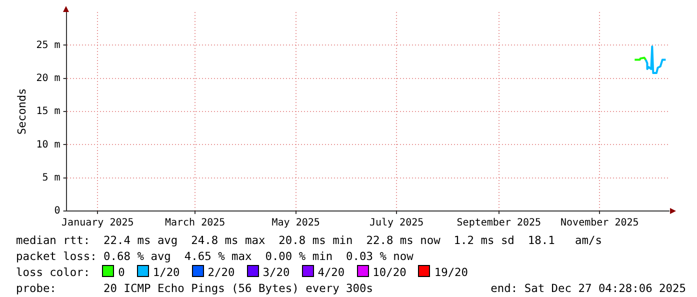  Describe the element at coordinates (48, 144) in the screenshot. I see `y-tick-label: 10 m` at that location.